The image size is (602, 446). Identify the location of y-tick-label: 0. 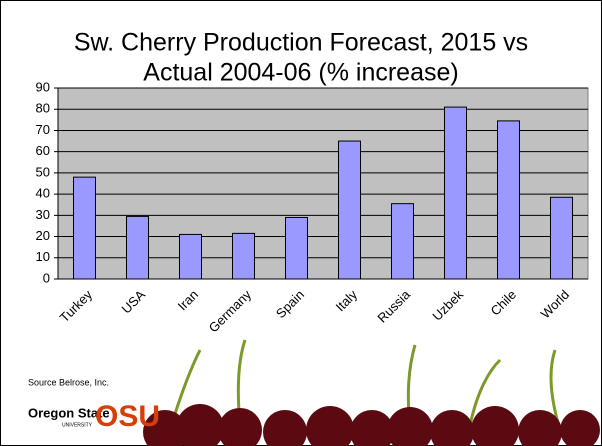
(46, 277).